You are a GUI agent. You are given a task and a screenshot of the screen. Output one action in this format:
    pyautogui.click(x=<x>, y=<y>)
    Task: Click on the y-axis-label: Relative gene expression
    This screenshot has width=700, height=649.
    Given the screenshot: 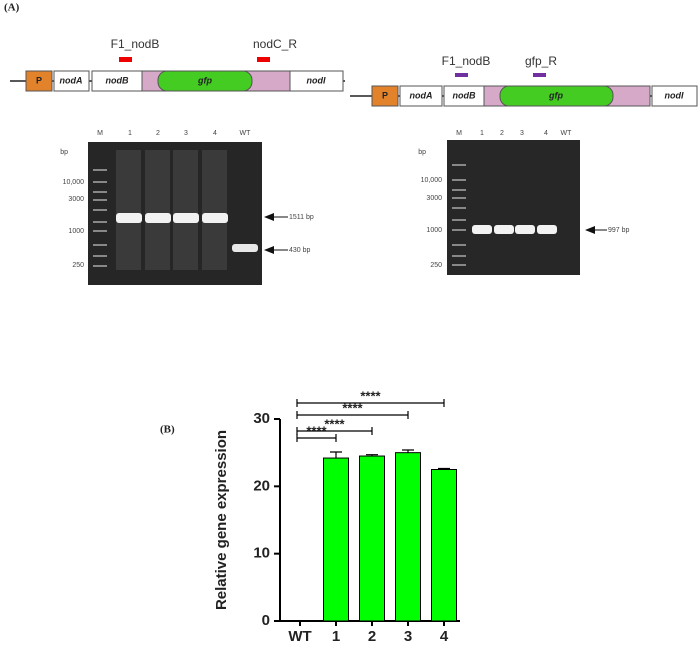 What is the action you would take?
    pyautogui.click(x=221, y=520)
    